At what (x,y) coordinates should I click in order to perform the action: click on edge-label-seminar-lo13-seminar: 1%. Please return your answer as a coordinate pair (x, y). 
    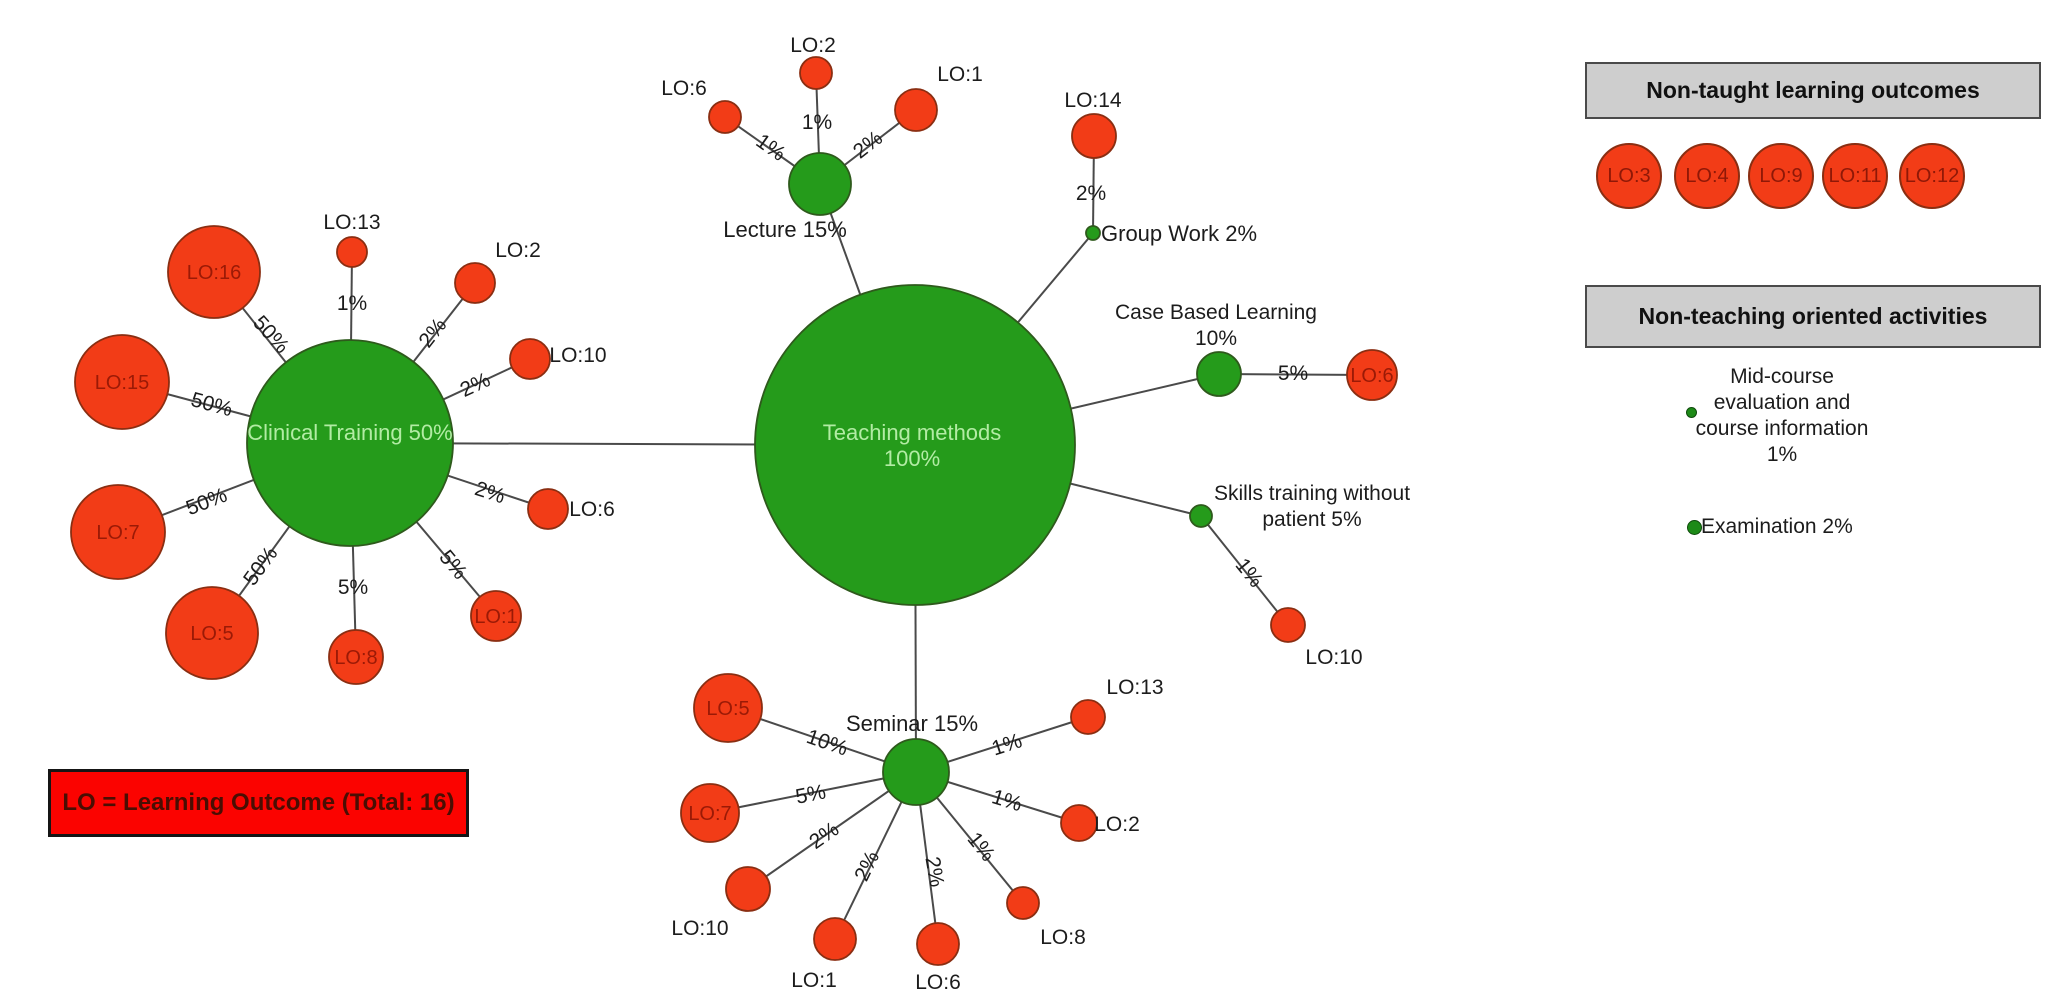
    Looking at the image, I should click on (1007, 744).